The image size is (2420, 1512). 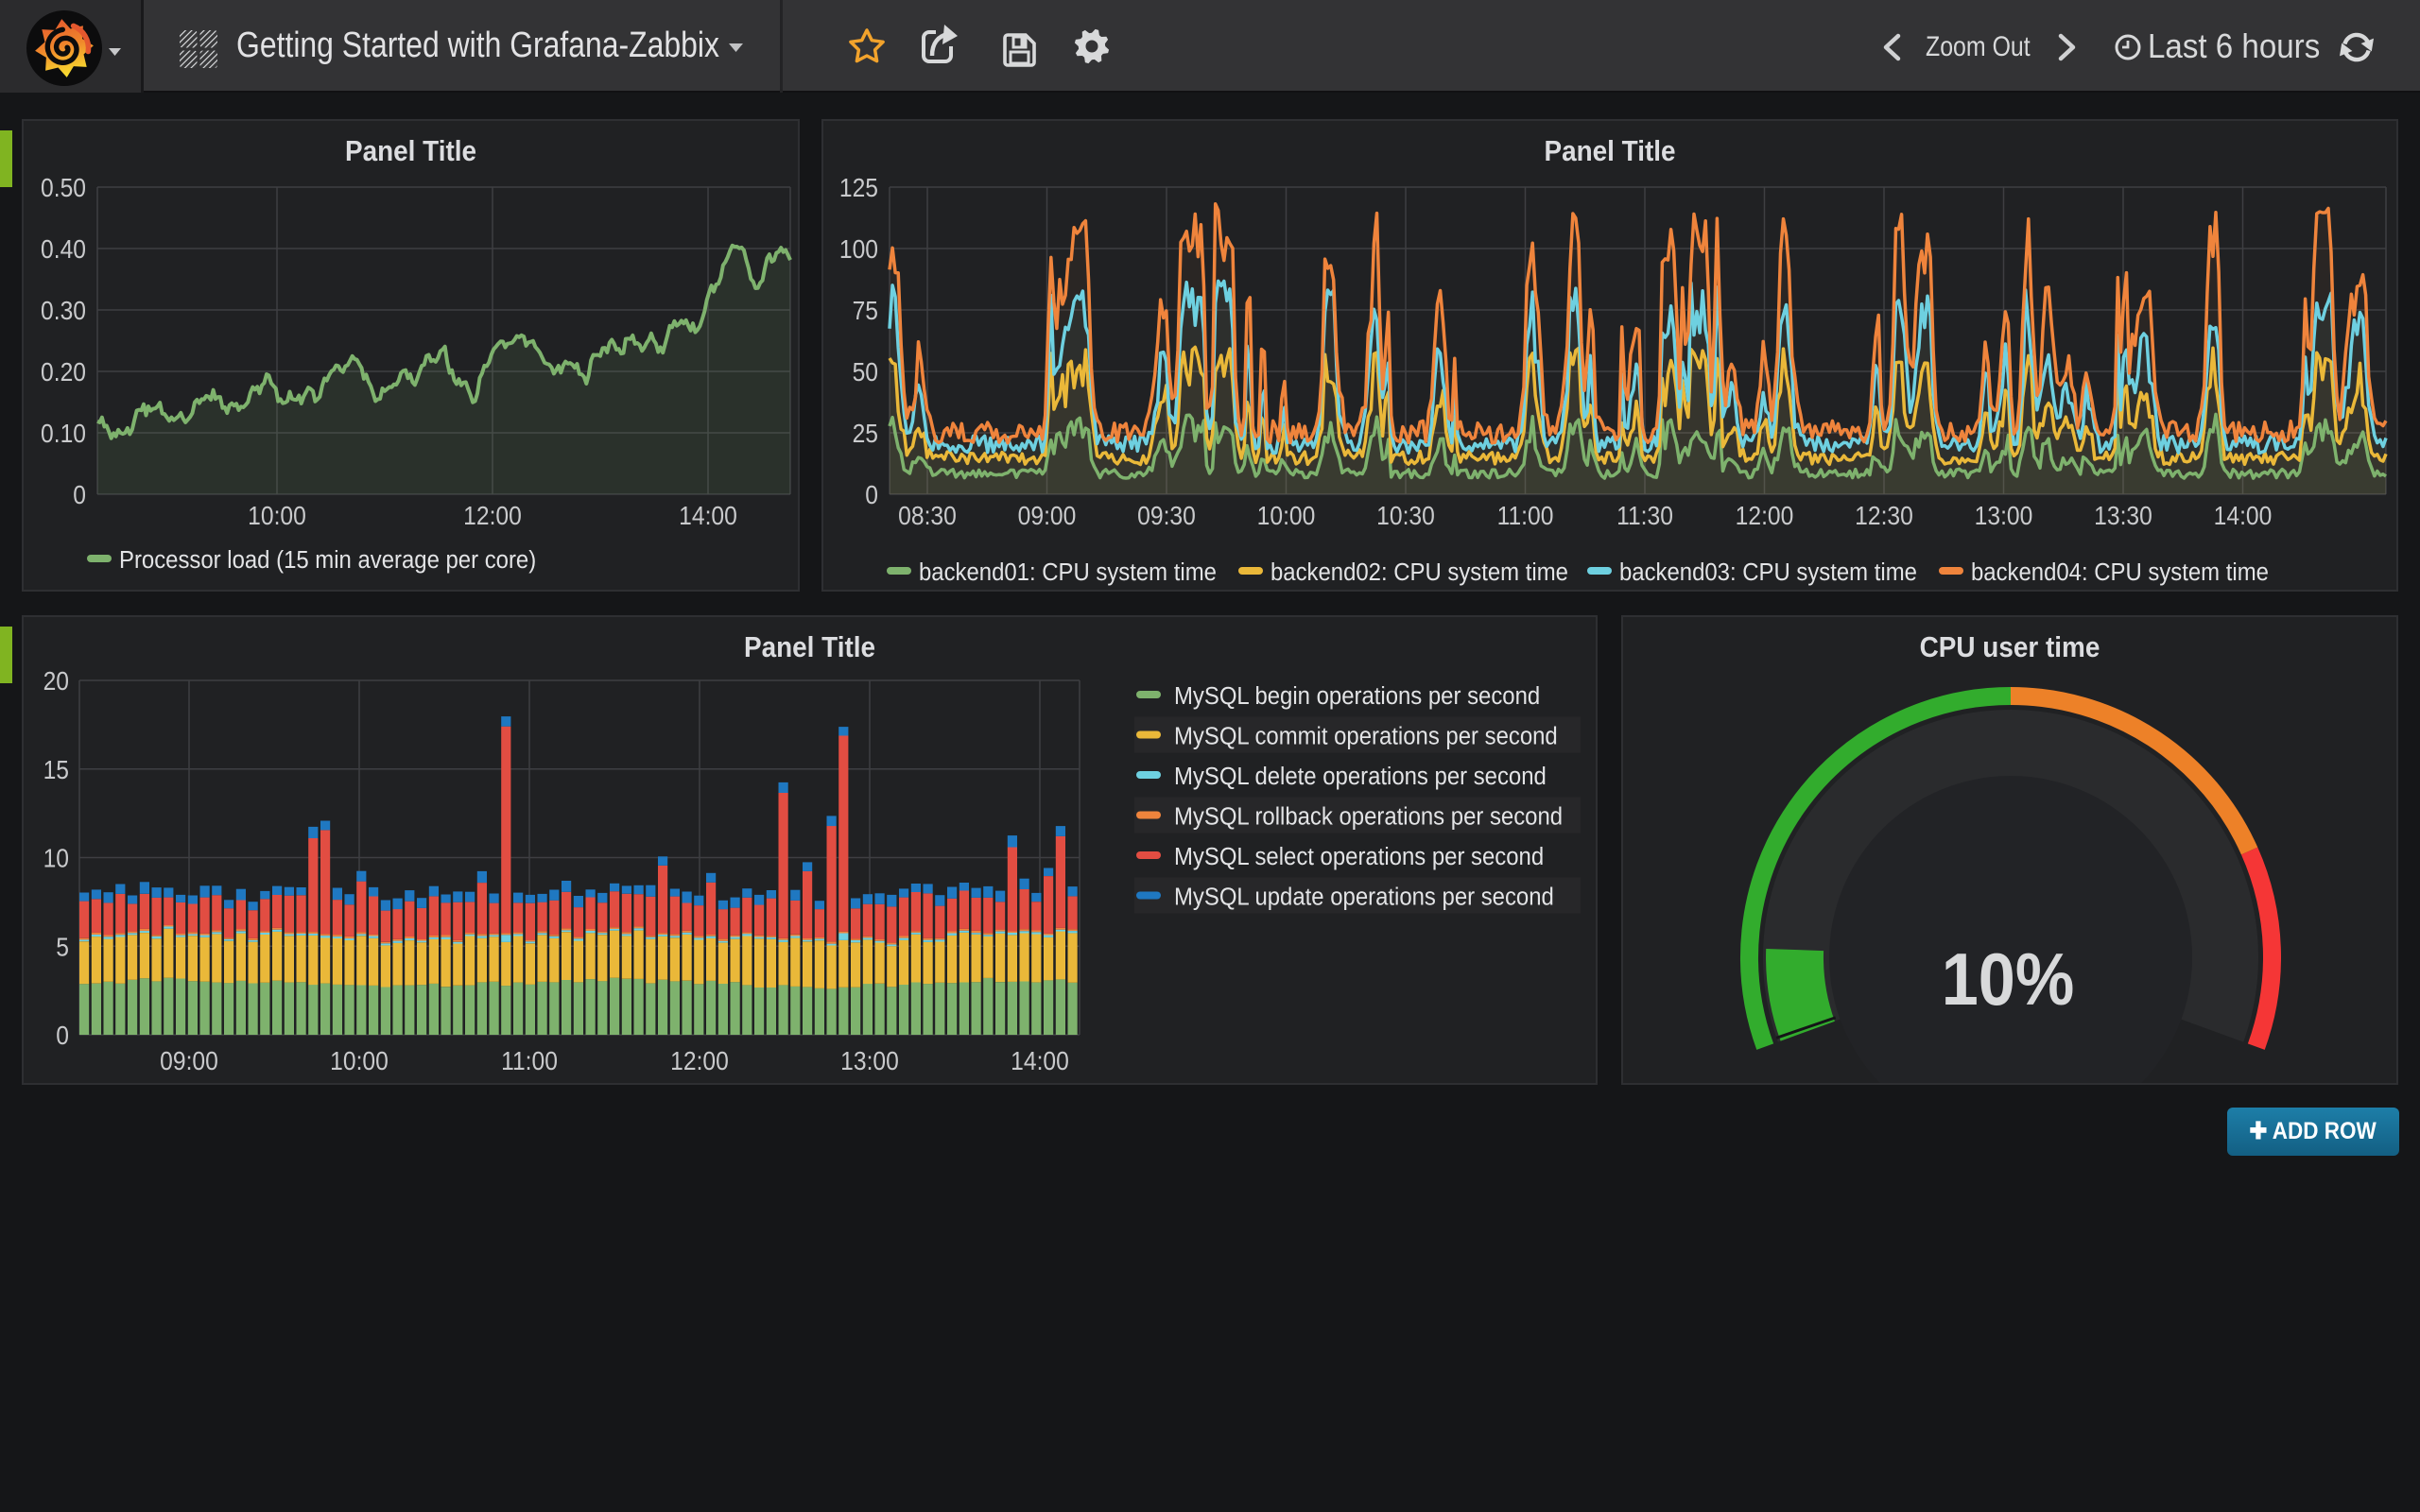 What do you see at coordinates (63, 311) in the screenshot?
I see `svg-text: 0.30` at bounding box center [63, 311].